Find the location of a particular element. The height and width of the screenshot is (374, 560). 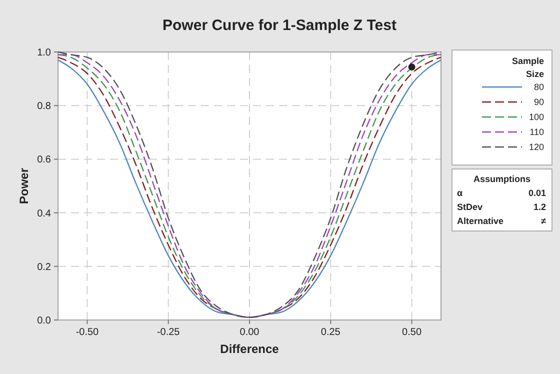

x-tick-label: 0.25 is located at coordinates (330, 332).